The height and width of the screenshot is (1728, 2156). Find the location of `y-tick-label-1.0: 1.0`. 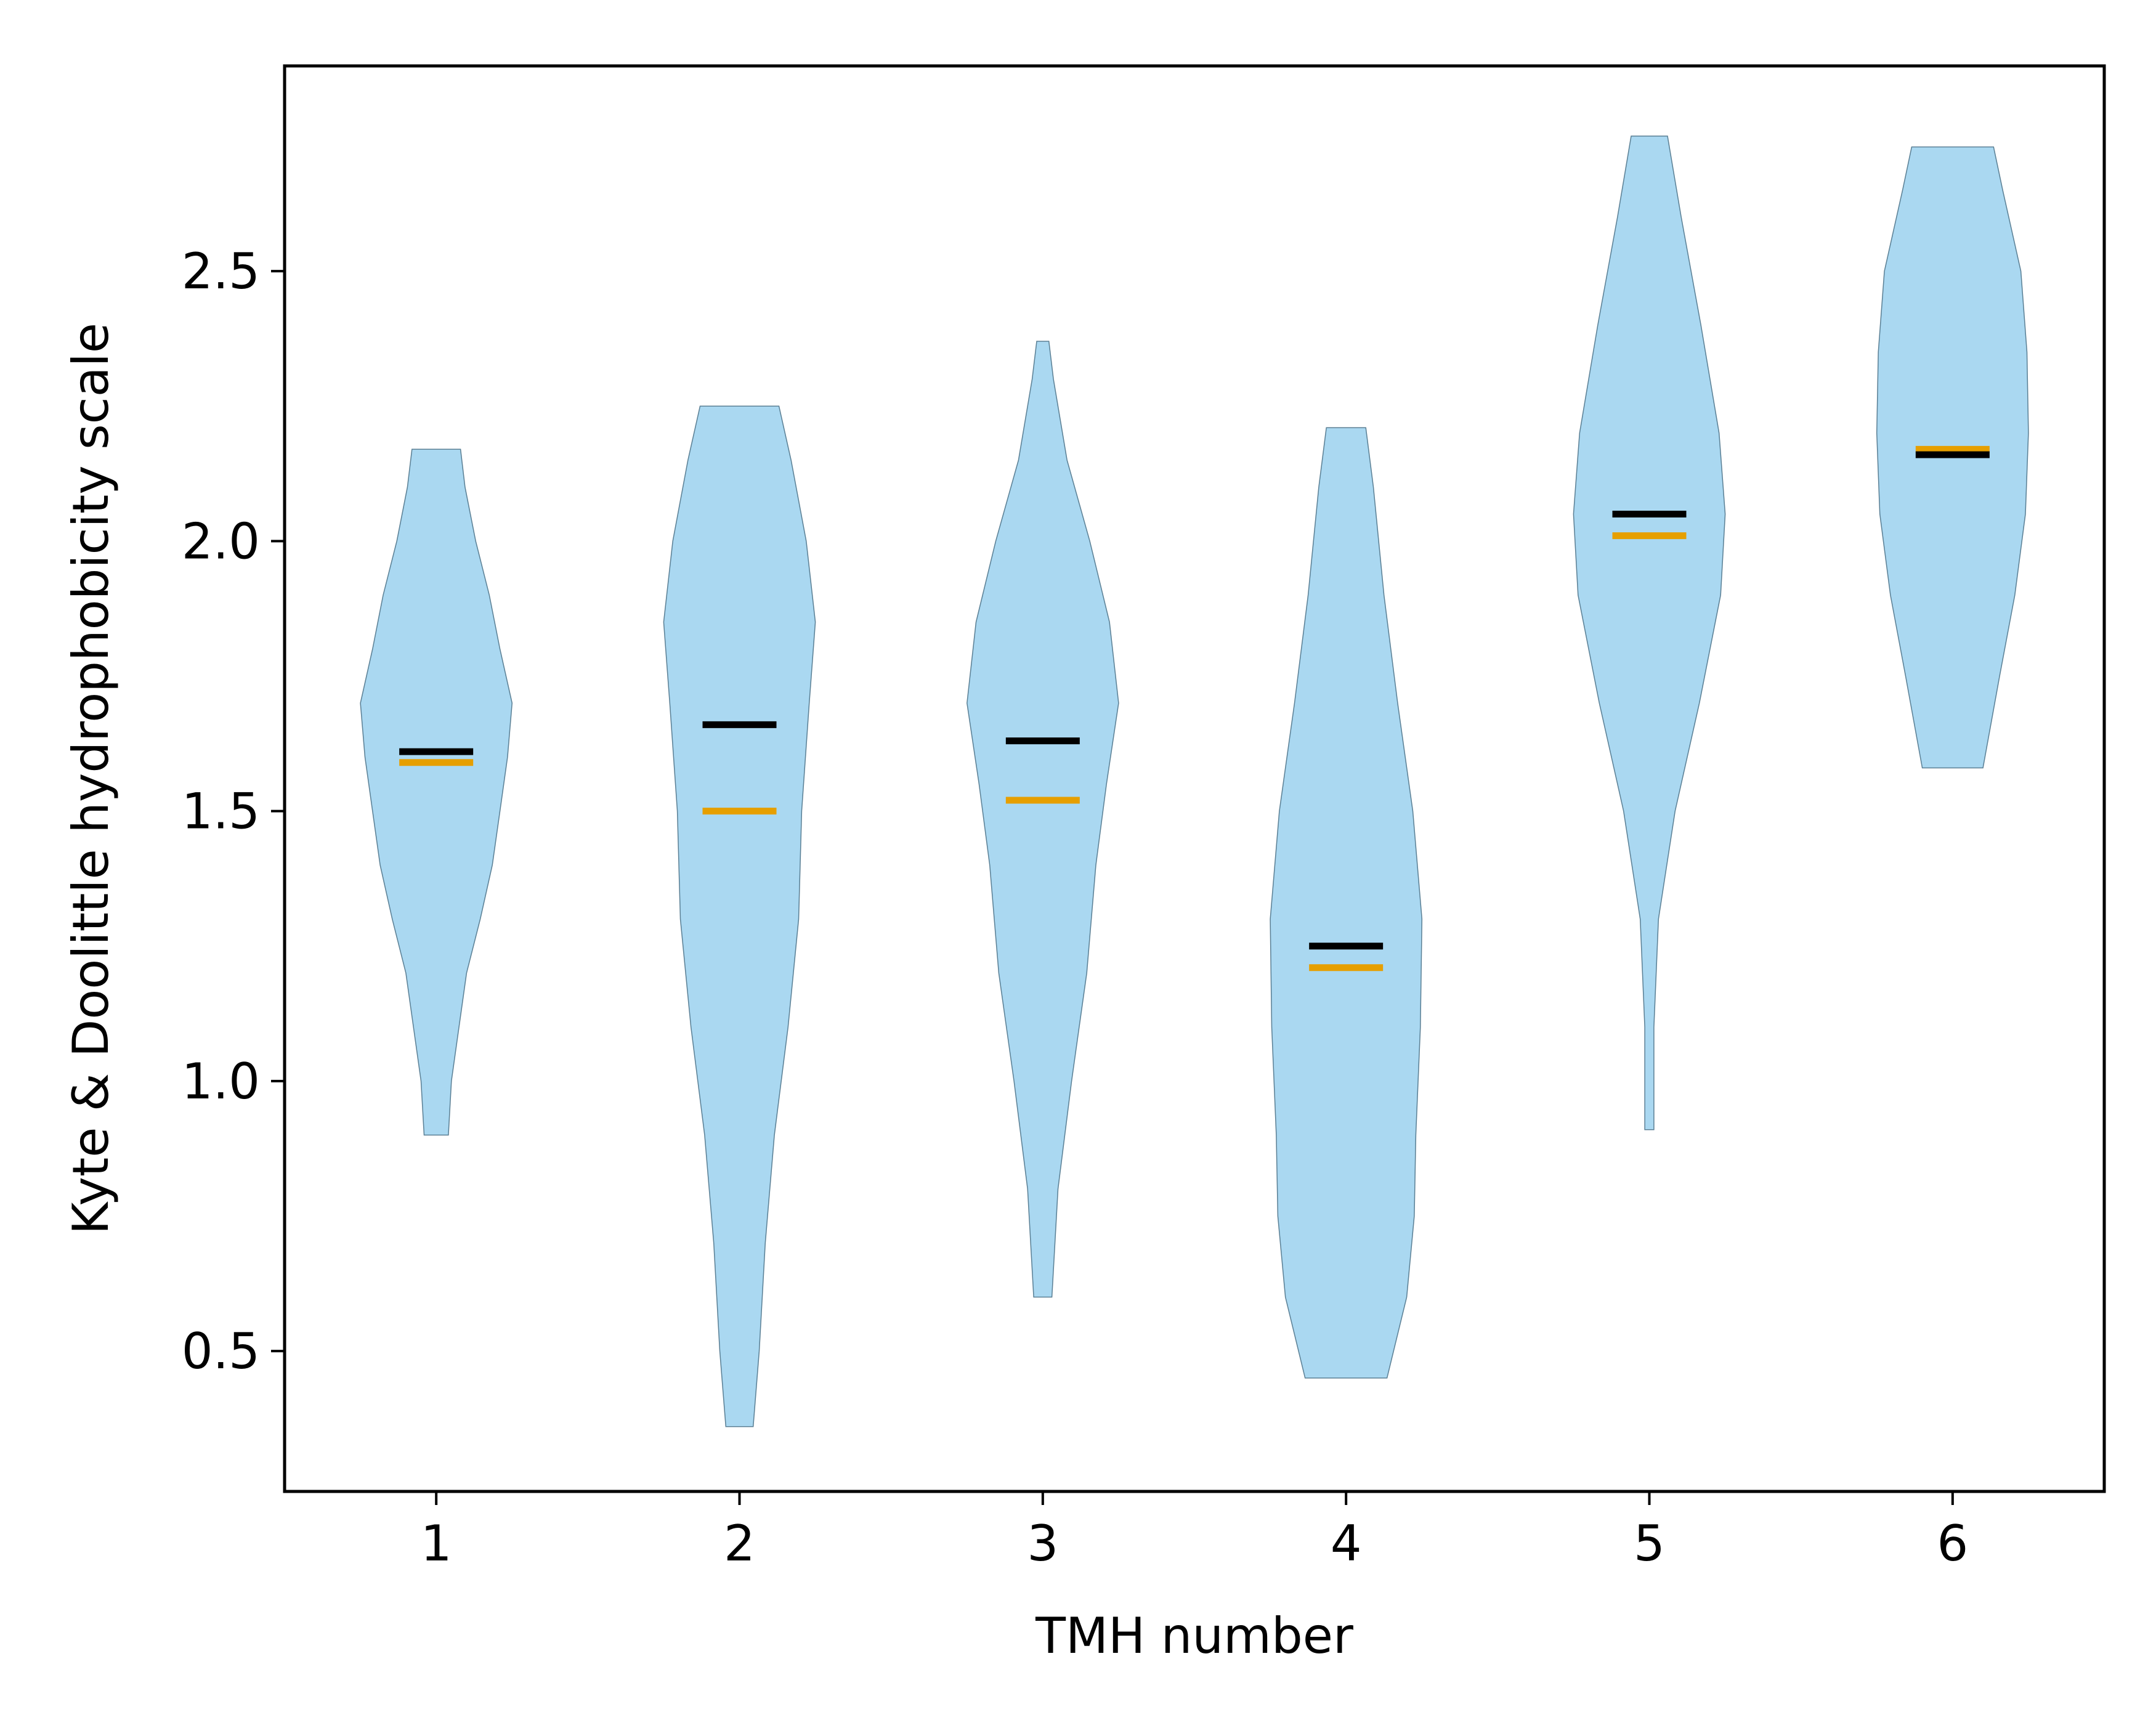

y-tick-label-1.0: 1.0 is located at coordinates (221, 1081).